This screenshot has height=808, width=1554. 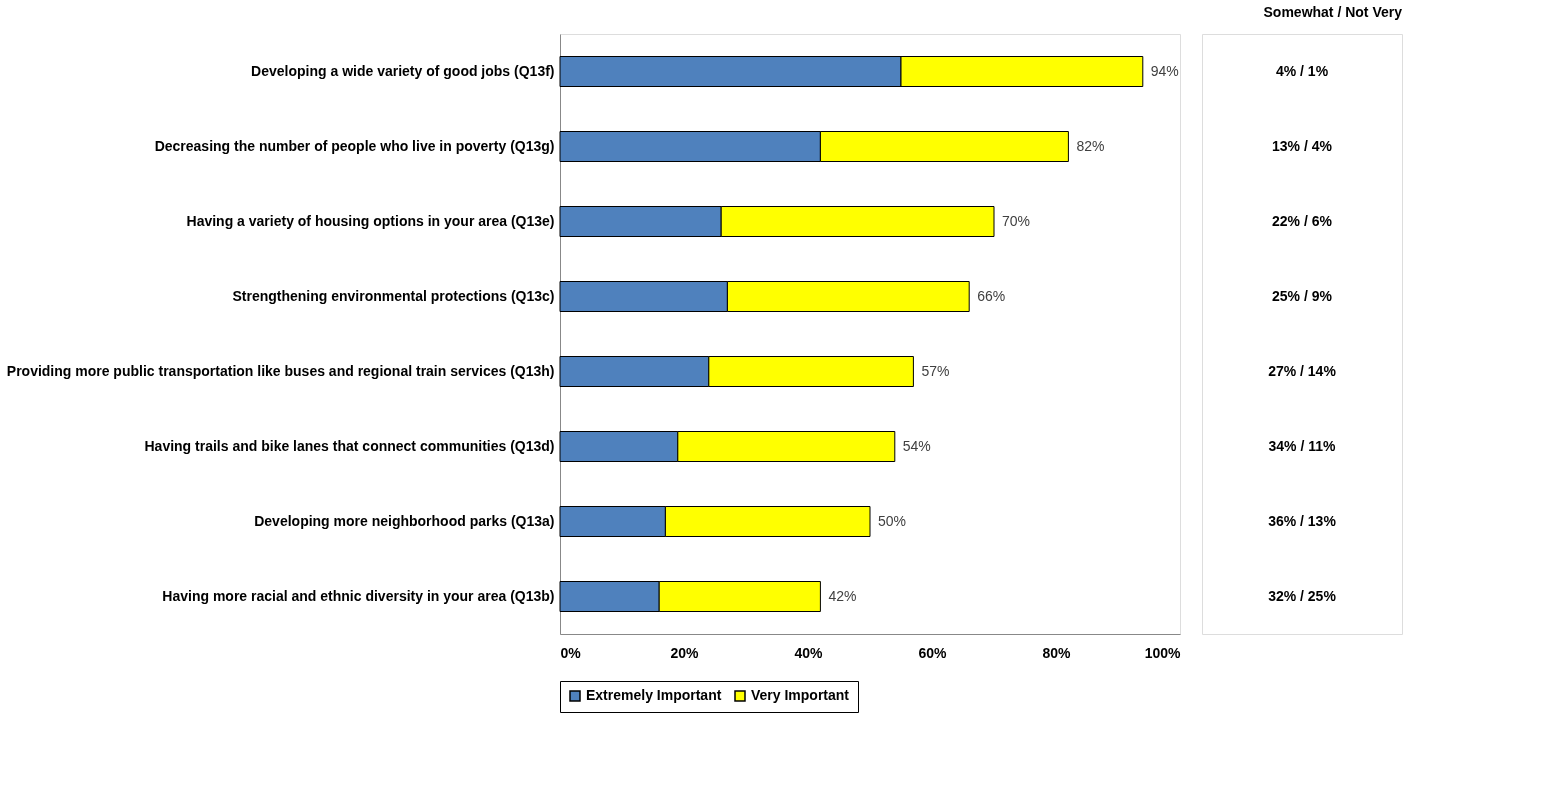 What do you see at coordinates (403, 70) in the screenshot?
I see `y-tick-label: Developing a wide variety of good jobs (Q13f)` at bounding box center [403, 70].